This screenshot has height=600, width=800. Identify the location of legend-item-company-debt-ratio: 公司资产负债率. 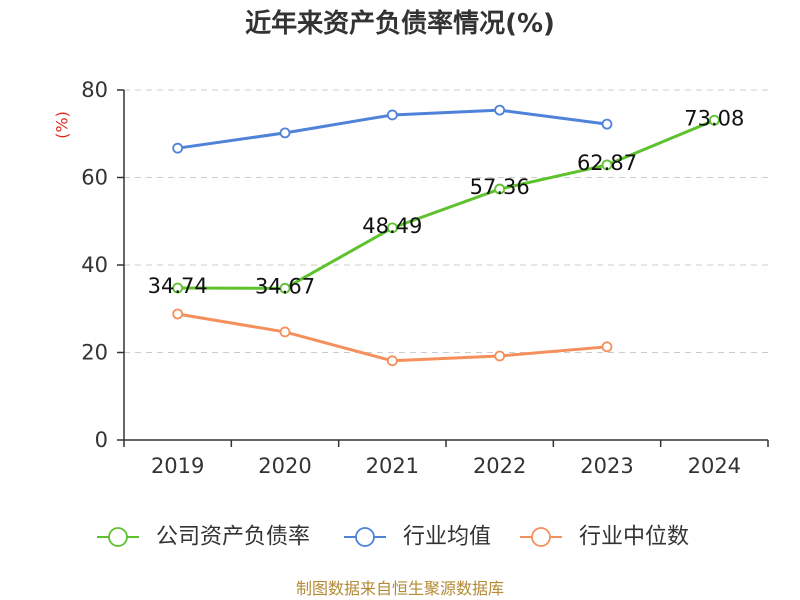
(203, 537).